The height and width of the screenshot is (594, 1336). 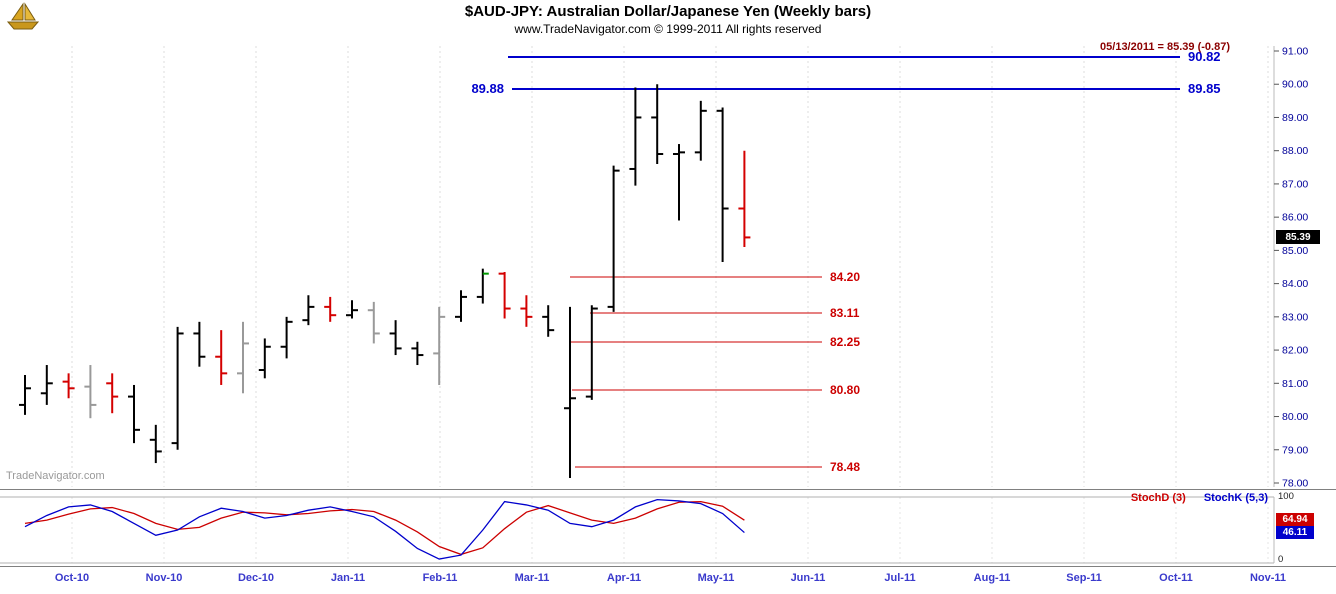 What do you see at coordinates (1295, 417) in the screenshot?
I see `price-axis-label: 80.00` at bounding box center [1295, 417].